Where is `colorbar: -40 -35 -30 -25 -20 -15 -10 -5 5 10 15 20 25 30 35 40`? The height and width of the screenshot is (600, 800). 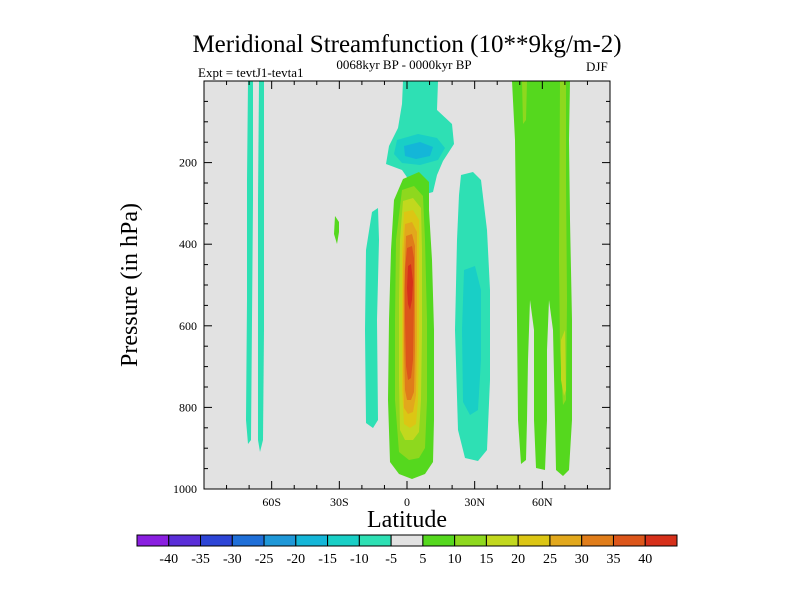 colorbar: -40 -35 -30 -25 -20 -15 -10 -5 5 10 15 20 25 30 35 40 is located at coordinates (407, 550).